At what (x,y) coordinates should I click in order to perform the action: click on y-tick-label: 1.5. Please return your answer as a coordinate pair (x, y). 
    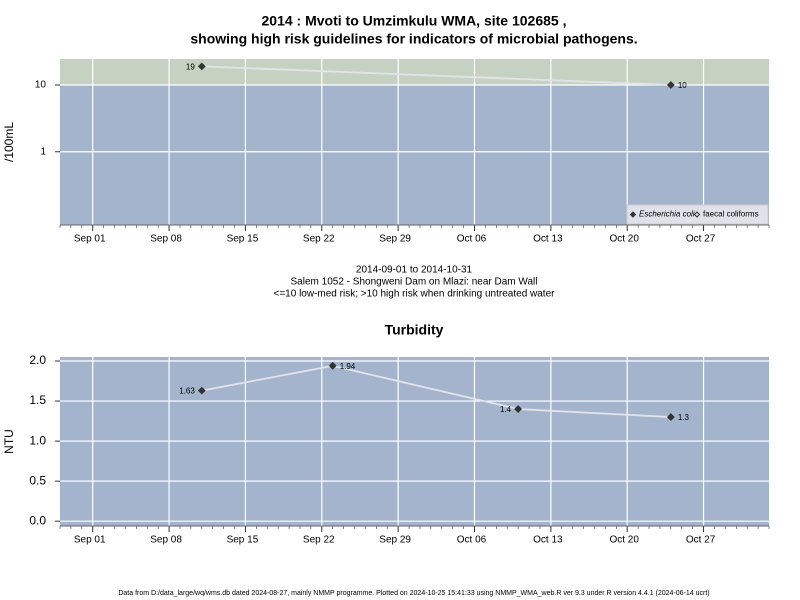
    Looking at the image, I should click on (37, 400).